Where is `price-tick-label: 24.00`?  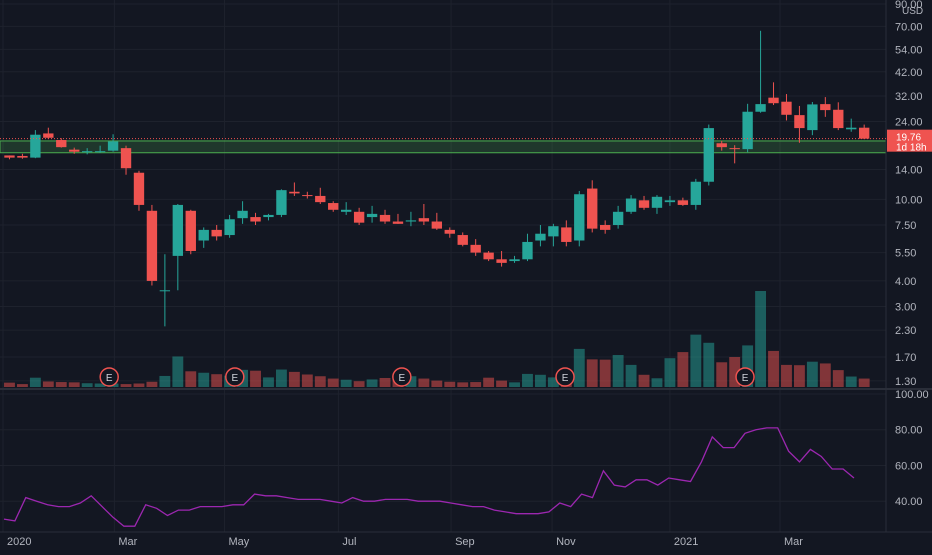
price-tick-label: 24.00 is located at coordinates (909, 123).